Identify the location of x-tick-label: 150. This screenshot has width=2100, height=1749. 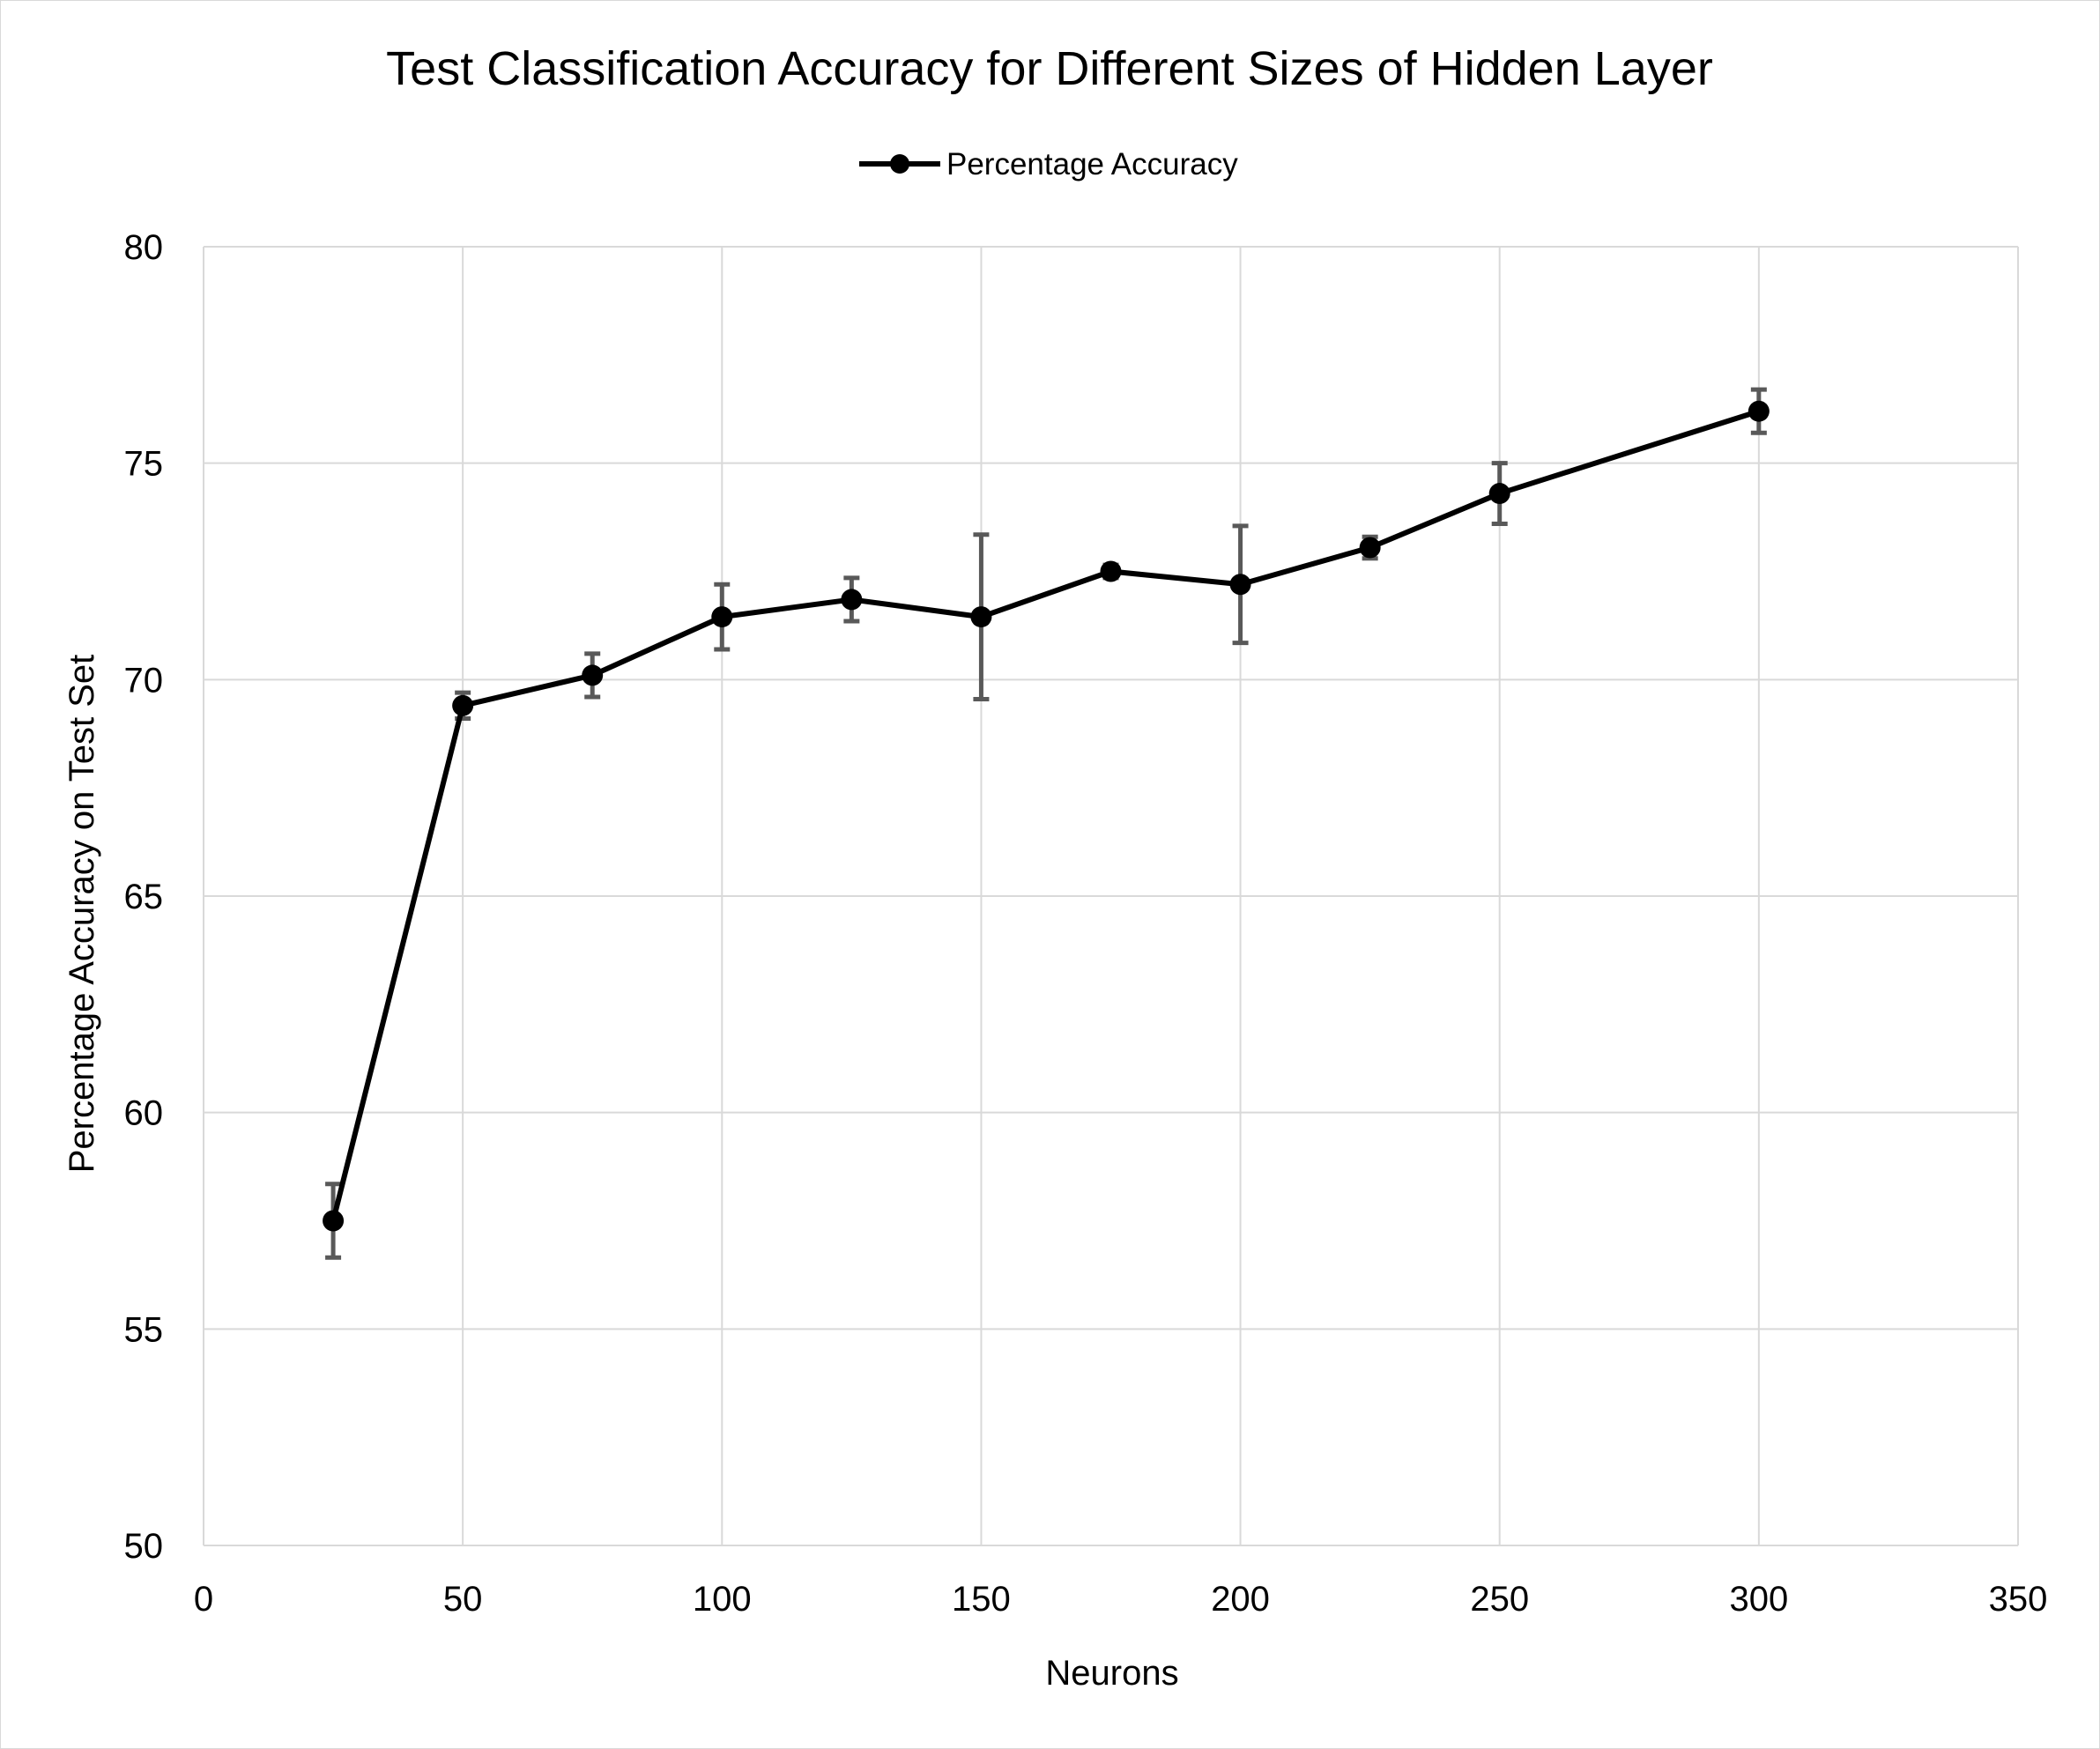
(981, 1599).